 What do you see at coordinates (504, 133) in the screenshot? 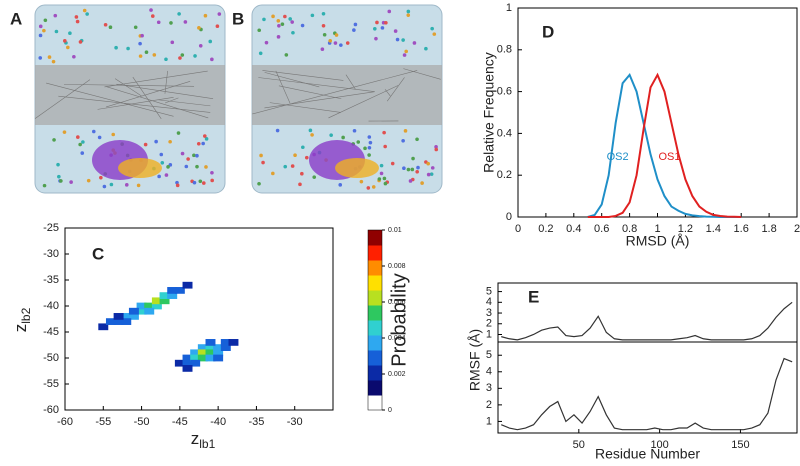
I see `y-tick-label: 0.4` at bounding box center [504, 133].